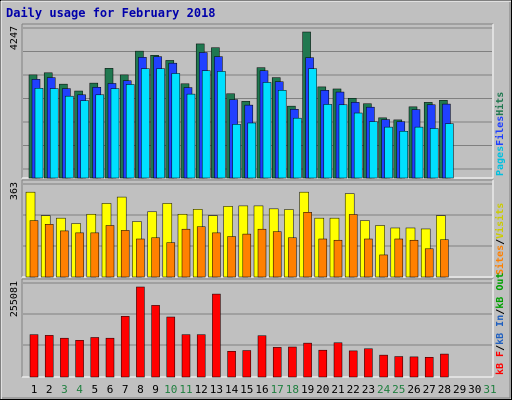 This screenshot has height=405, width=512. I want to click on legend-item: kB In, so click(500, 330).